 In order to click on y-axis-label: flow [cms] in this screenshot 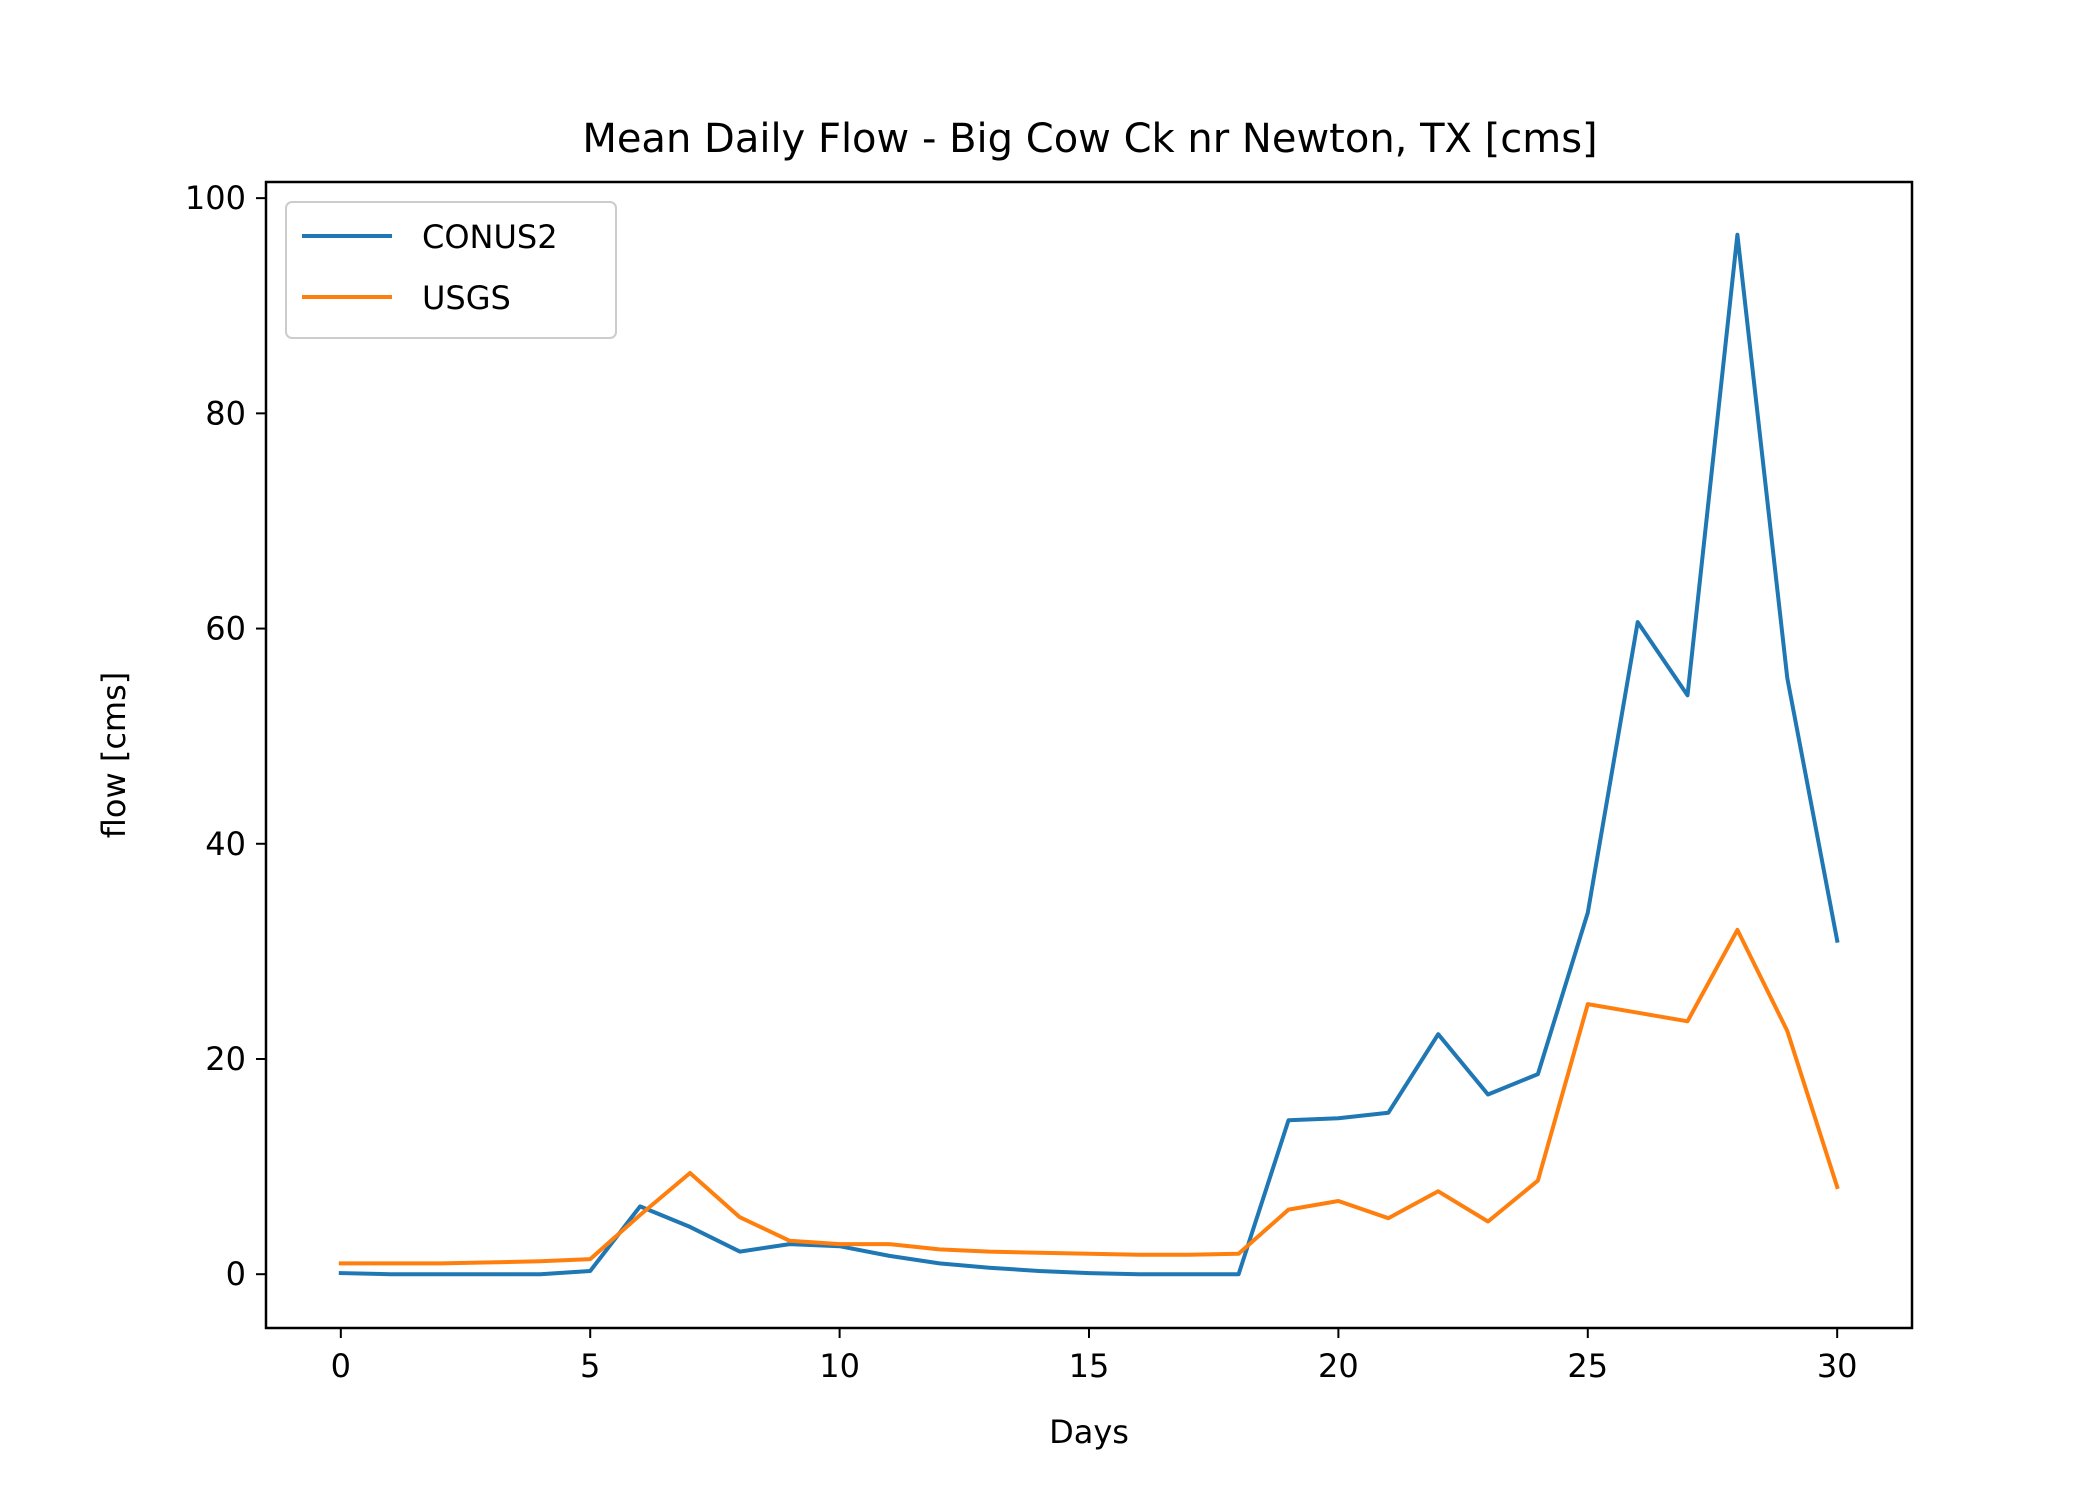, I will do `click(114, 755)`.